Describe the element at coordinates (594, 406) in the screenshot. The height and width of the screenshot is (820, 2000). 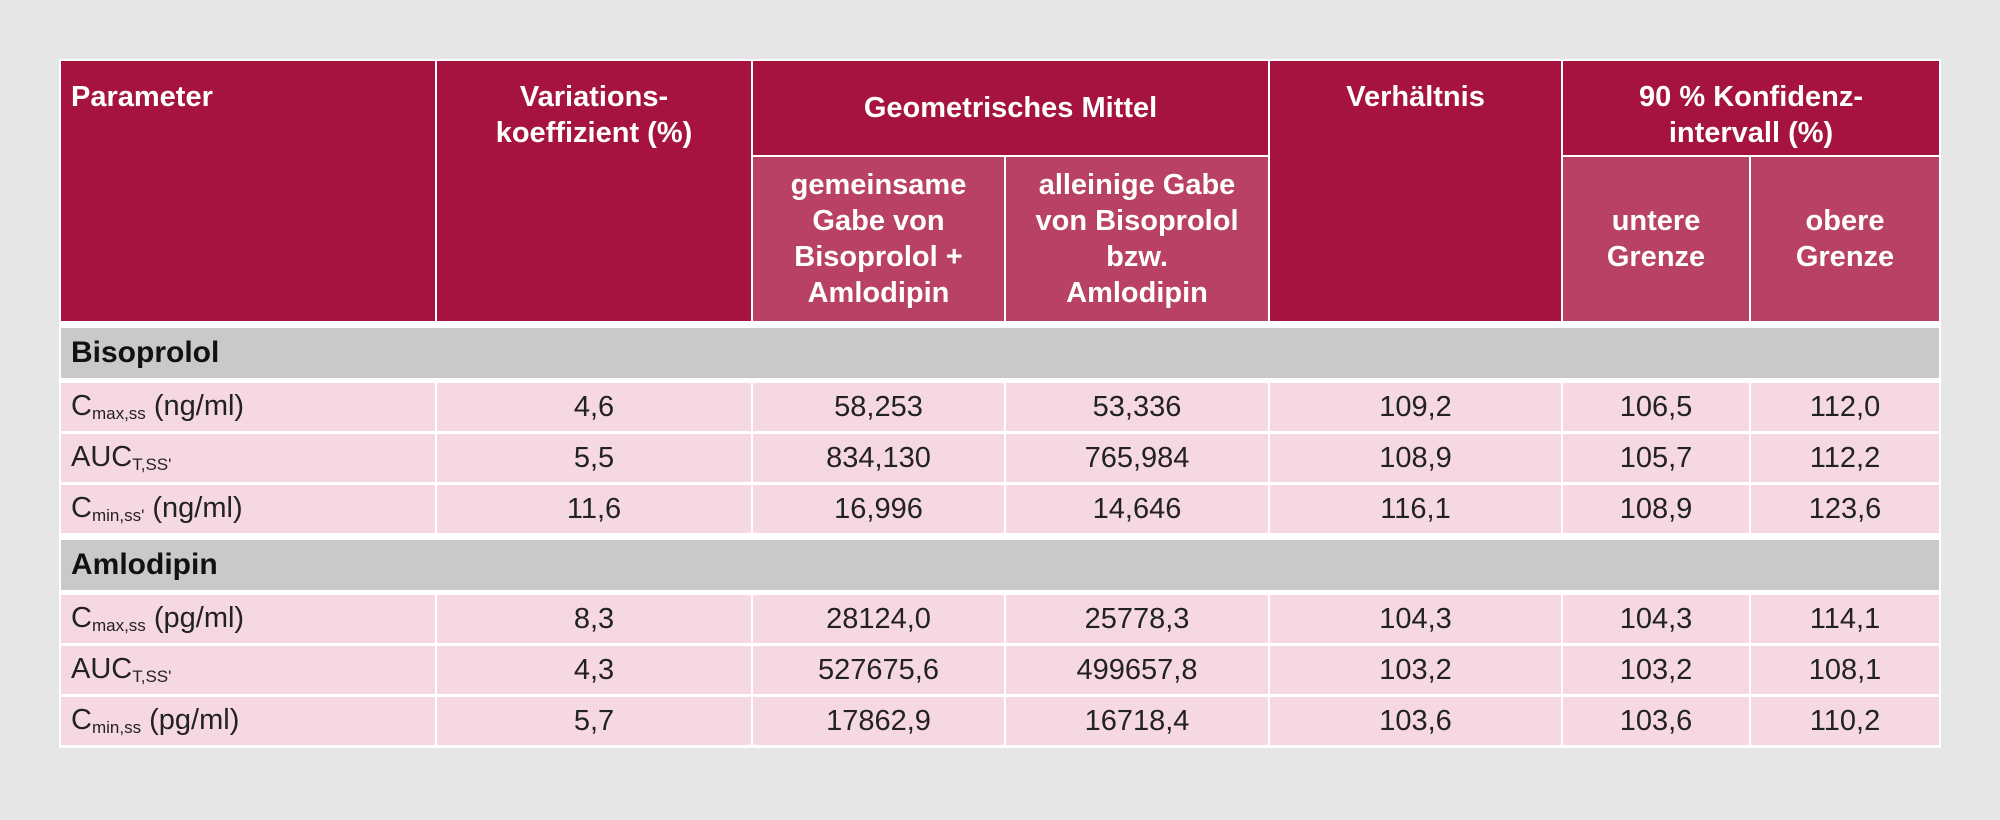
I see `cv-cell: 4,6` at that location.